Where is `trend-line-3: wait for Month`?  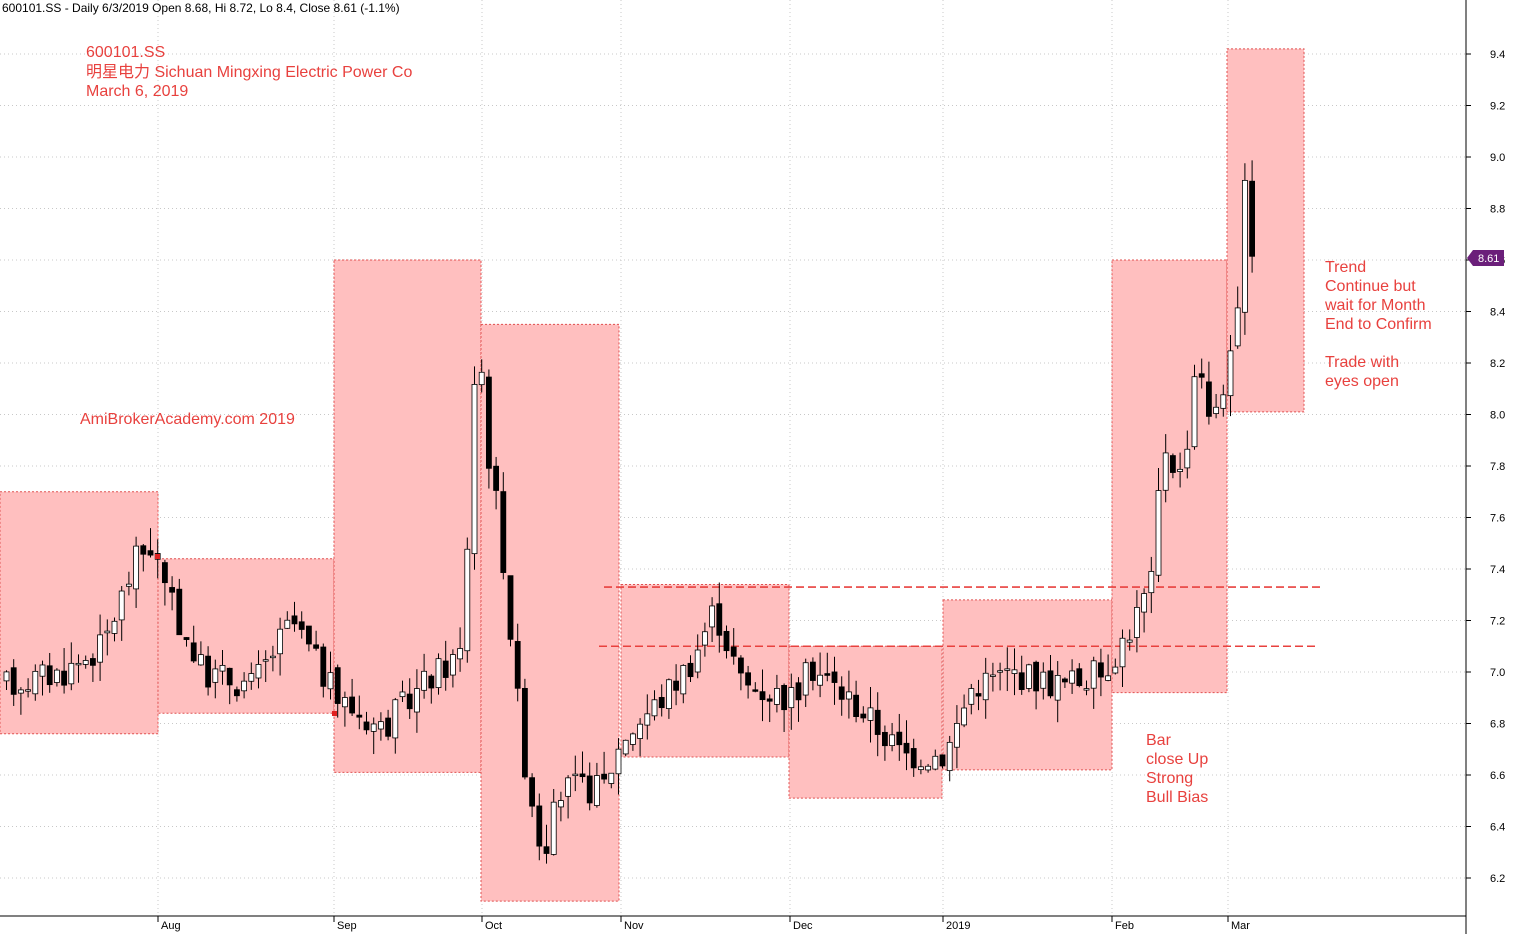 trend-line-3: wait for Month is located at coordinates (1374, 305).